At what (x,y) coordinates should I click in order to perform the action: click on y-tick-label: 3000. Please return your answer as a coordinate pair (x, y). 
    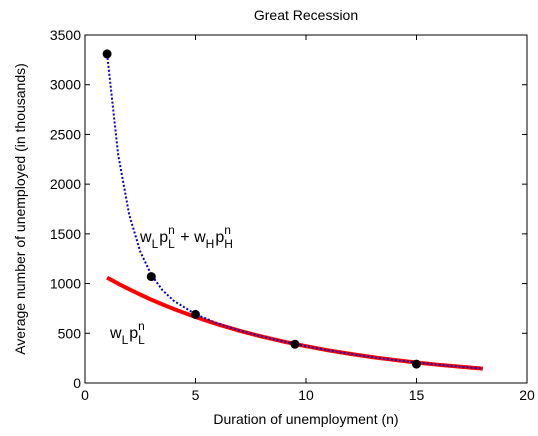
    Looking at the image, I should click on (65, 85).